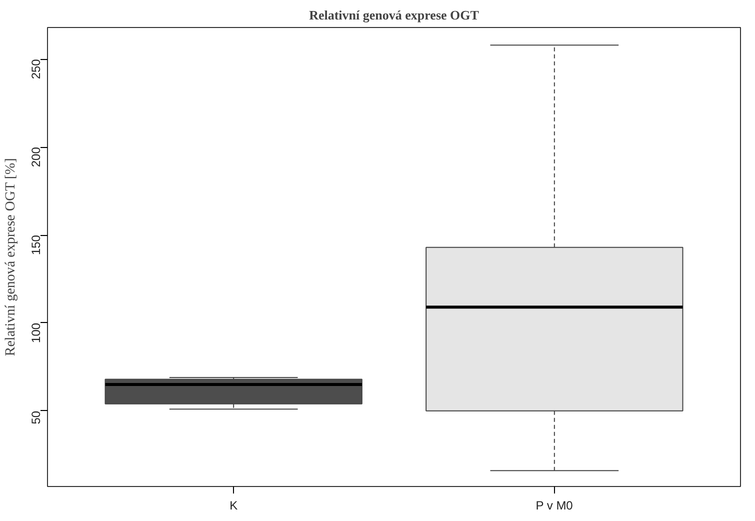 Image resolution: width=755 pixels, height=521 pixels. I want to click on y-tick-label: 100, so click(36, 332).